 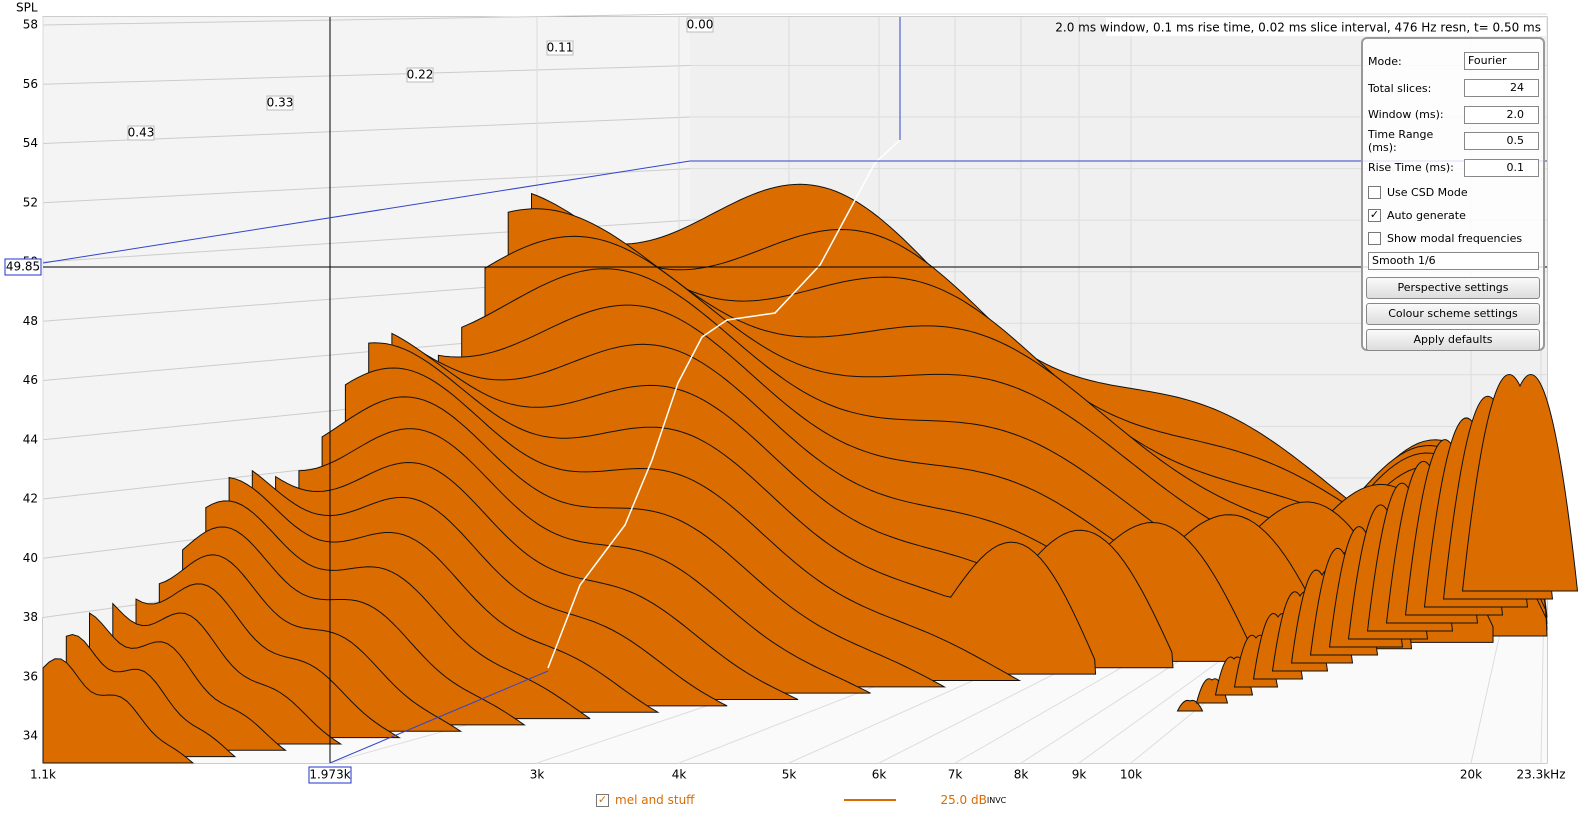 What do you see at coordinates (30, 617) in the screenshot?
I see `y-tick-label: 38` at bounding box center [30, 617].